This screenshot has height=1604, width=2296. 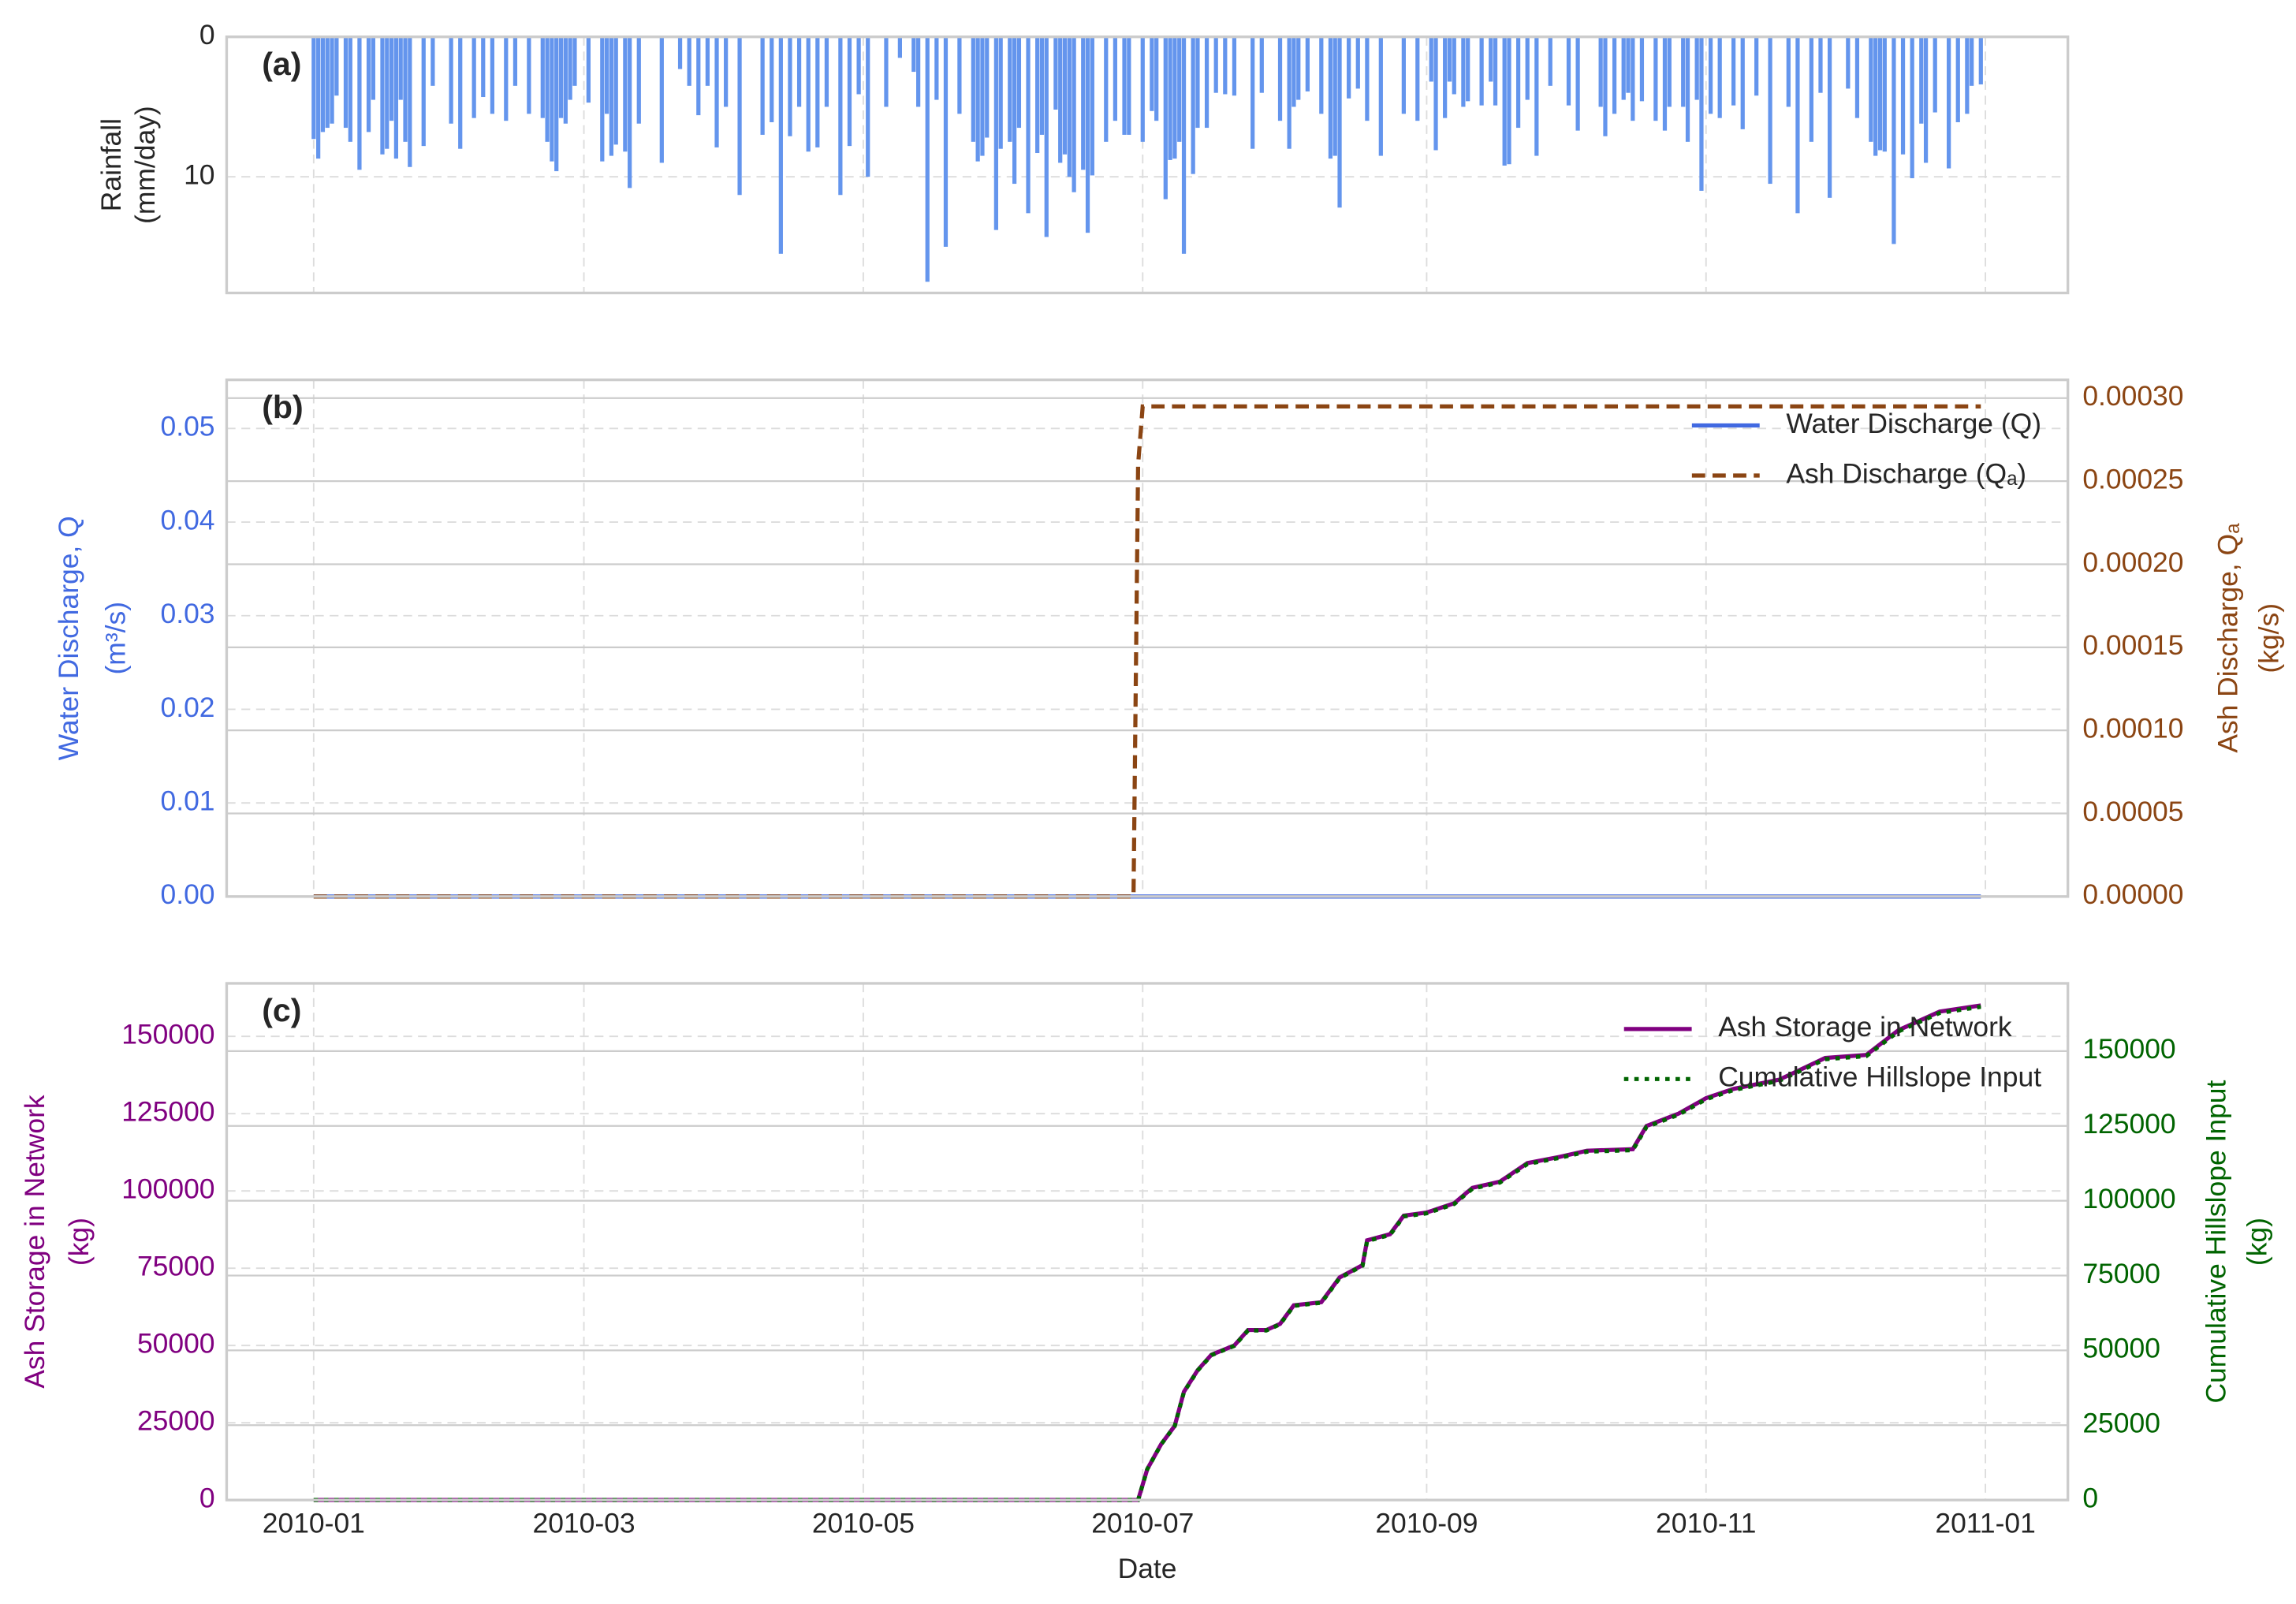 What do you see at coordinates (2132, 396) in the screenshot?
I see `y2-tick-label: 0.00030` at bounding box center [2132, 396].